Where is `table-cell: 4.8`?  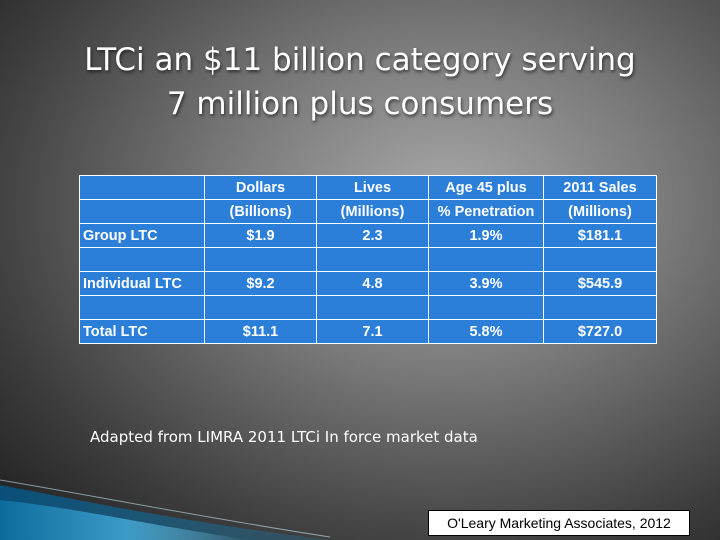 table-cell: 4.8 is located at coordinates (372, 283).